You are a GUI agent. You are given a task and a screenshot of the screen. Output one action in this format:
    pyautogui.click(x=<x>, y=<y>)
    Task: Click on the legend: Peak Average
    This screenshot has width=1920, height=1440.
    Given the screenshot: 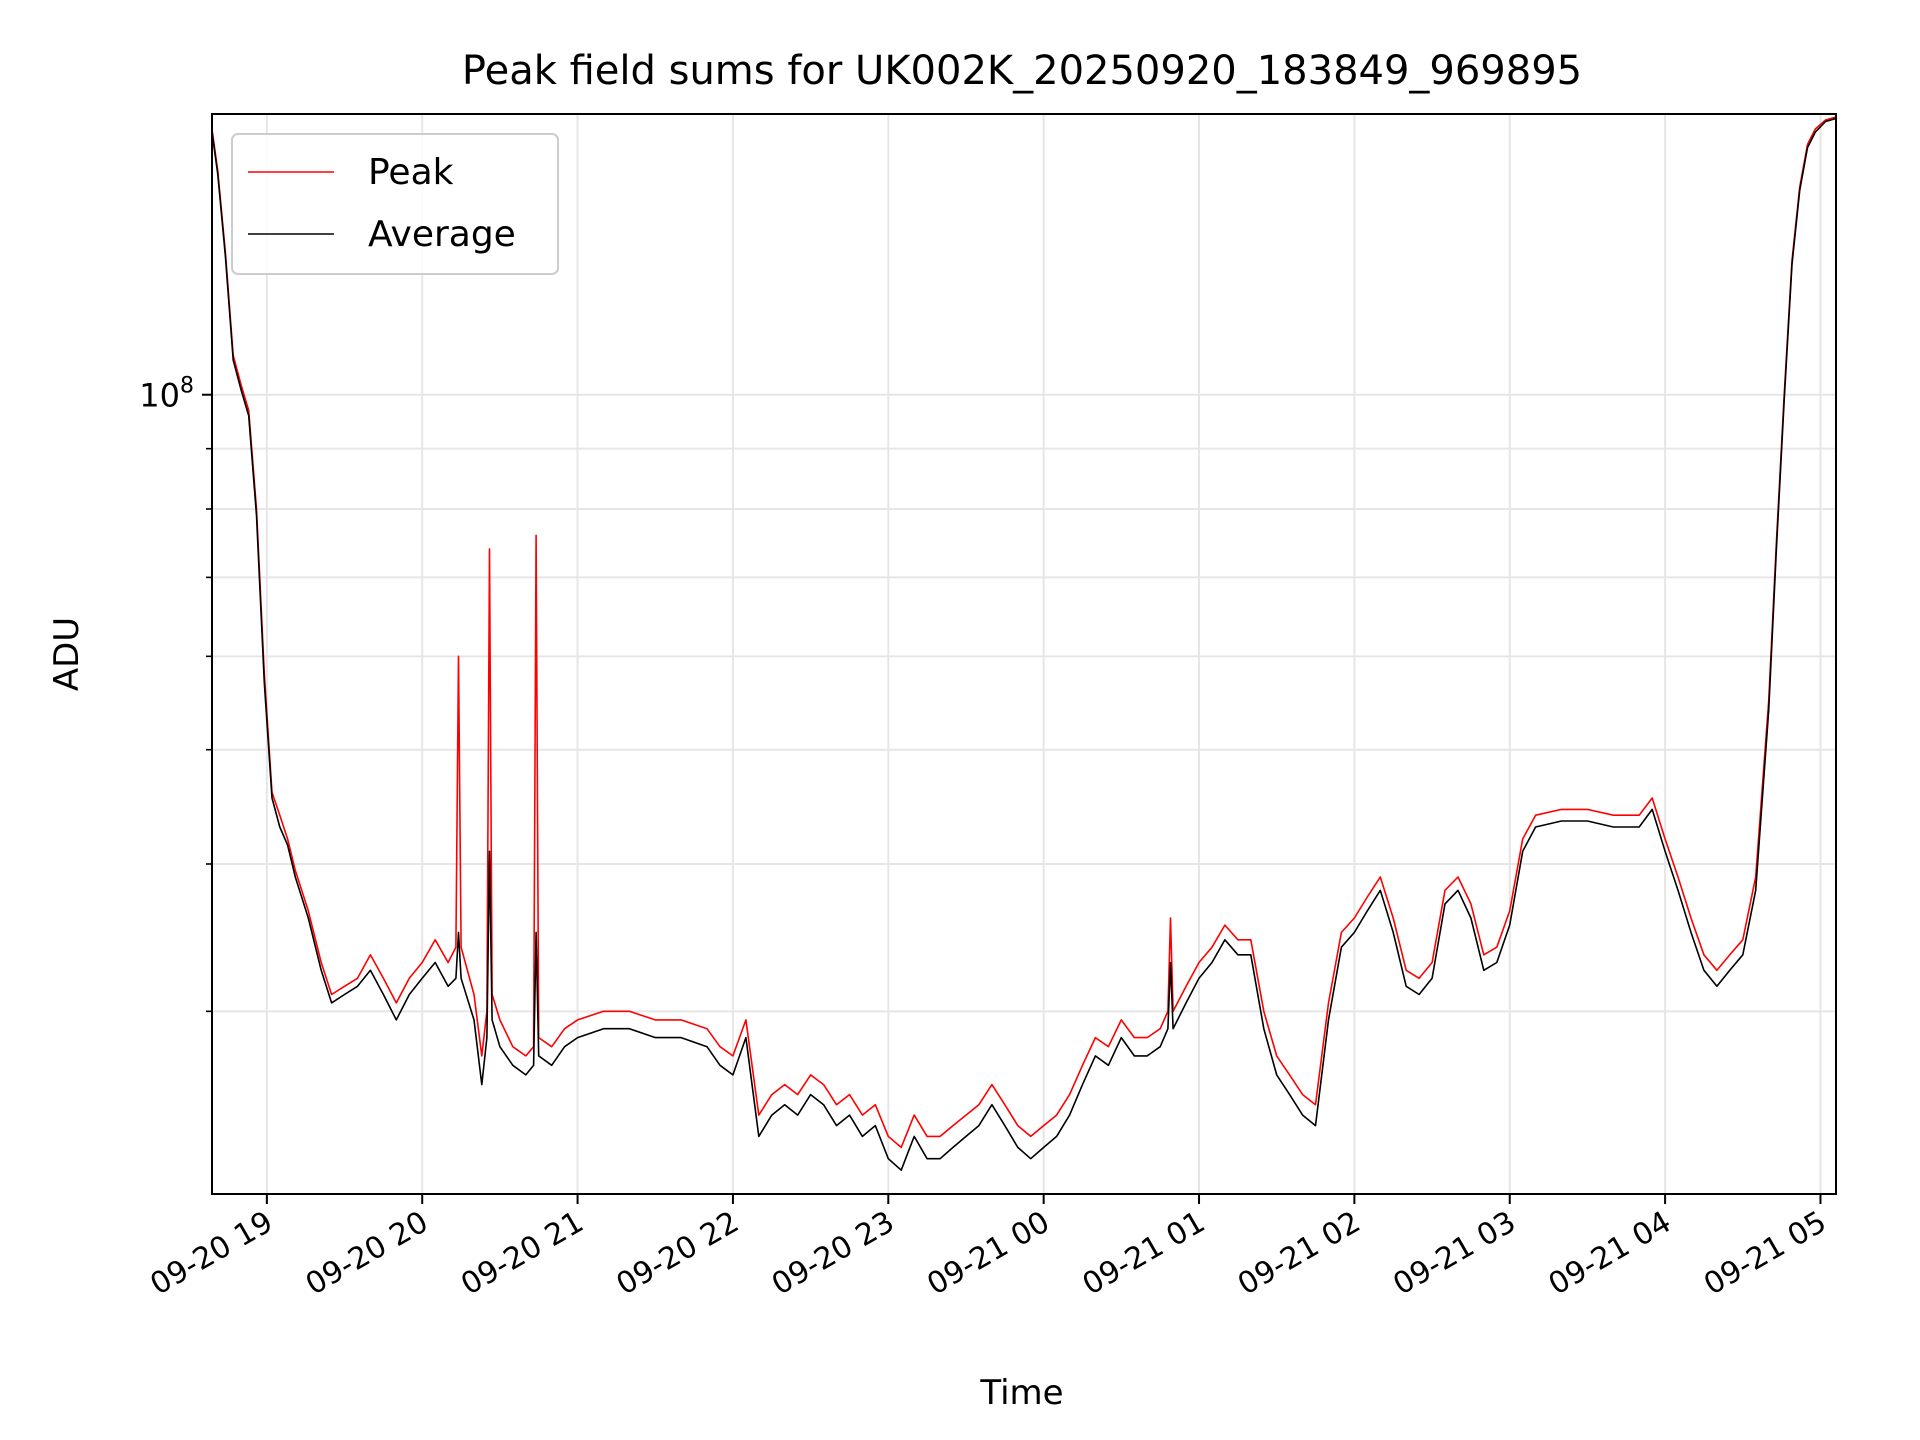 What is the action you would take?
    pyautogui.click(x=395, y=204)
    